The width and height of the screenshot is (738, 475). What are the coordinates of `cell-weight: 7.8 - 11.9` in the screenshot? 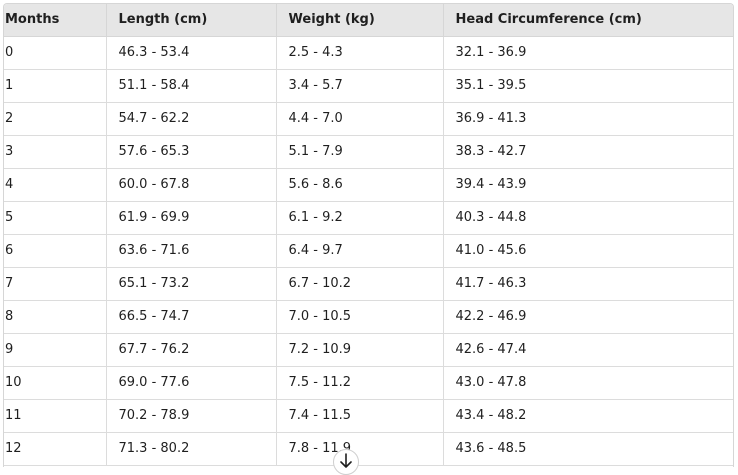 It's located at (360, 449).